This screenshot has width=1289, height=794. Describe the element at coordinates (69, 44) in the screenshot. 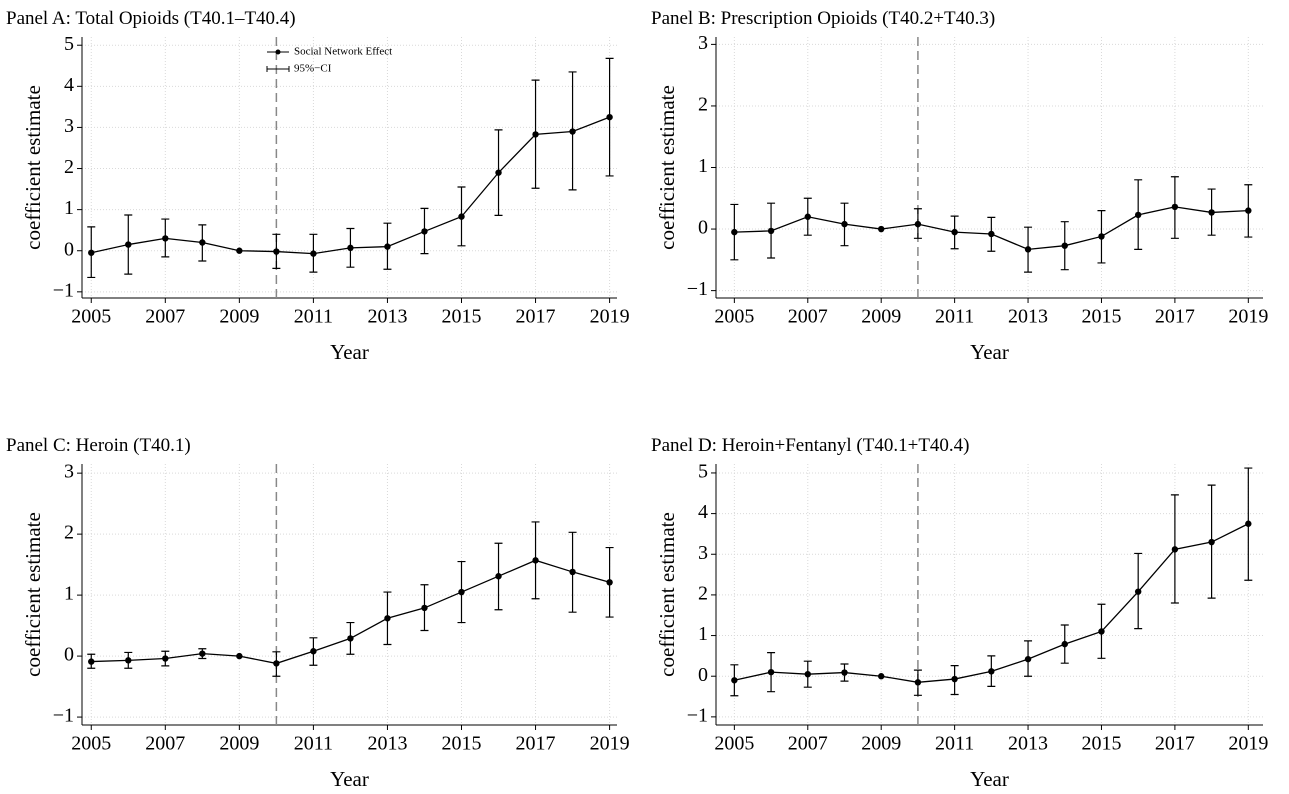

I see `y-tick-label: 5` at that location.